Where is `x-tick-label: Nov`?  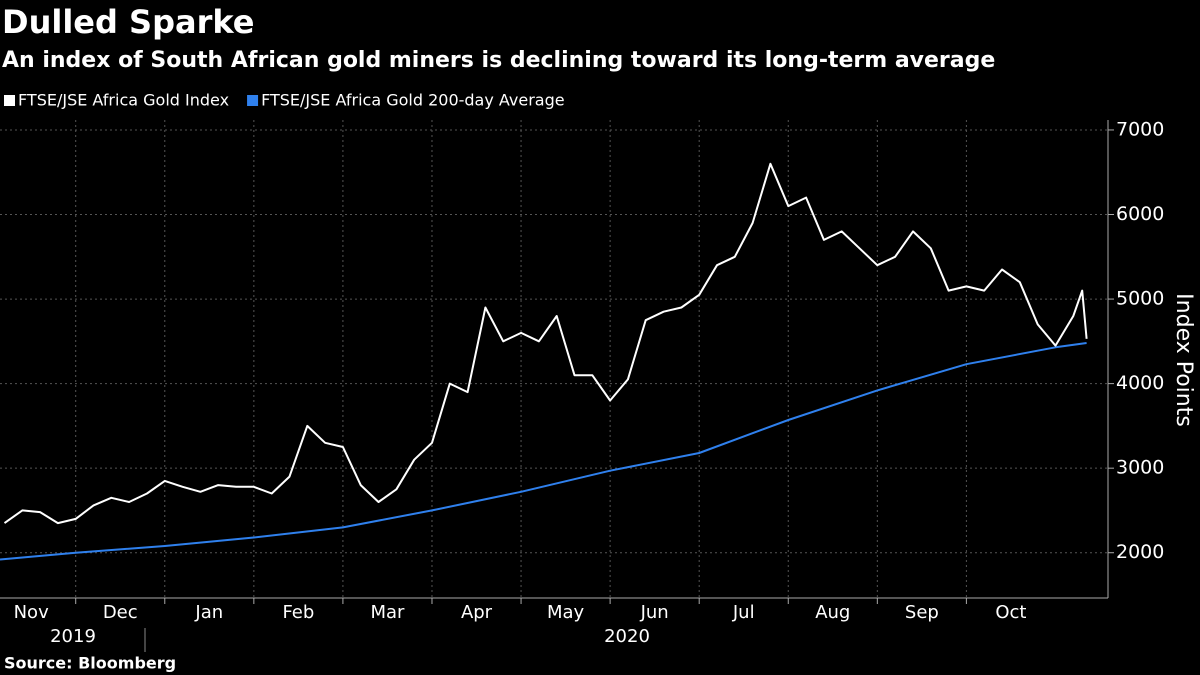 x-tick-label: Nov is located at coordinates (31, 612).